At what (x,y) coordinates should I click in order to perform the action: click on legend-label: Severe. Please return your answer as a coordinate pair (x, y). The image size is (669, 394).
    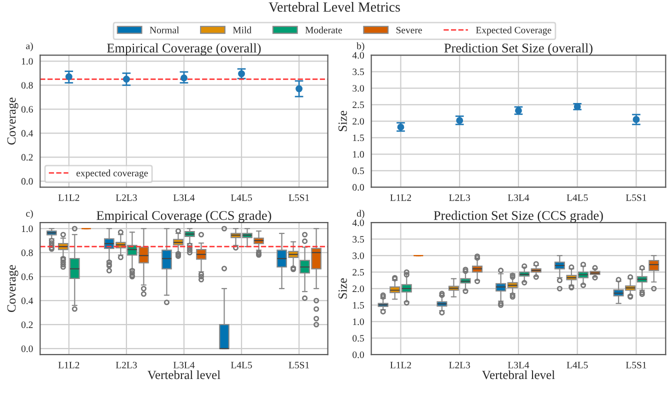
    Looking at the image, I should click on (409, 30).